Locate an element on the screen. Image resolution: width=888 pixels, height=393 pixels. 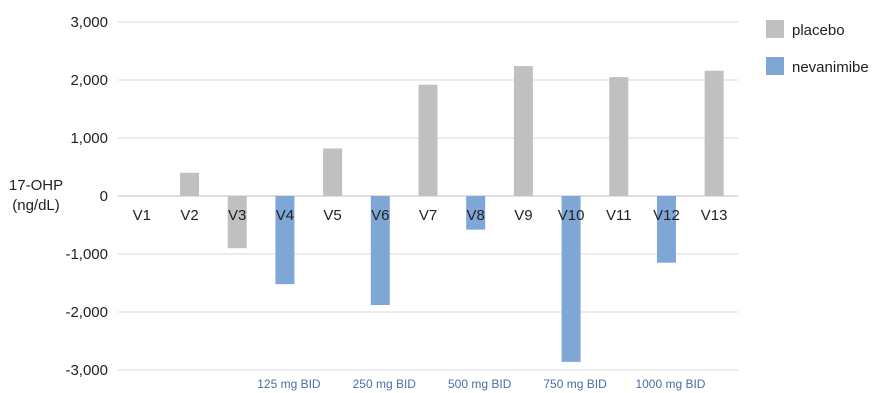
x-category-label: V4 is located at coordinates (285, 215).